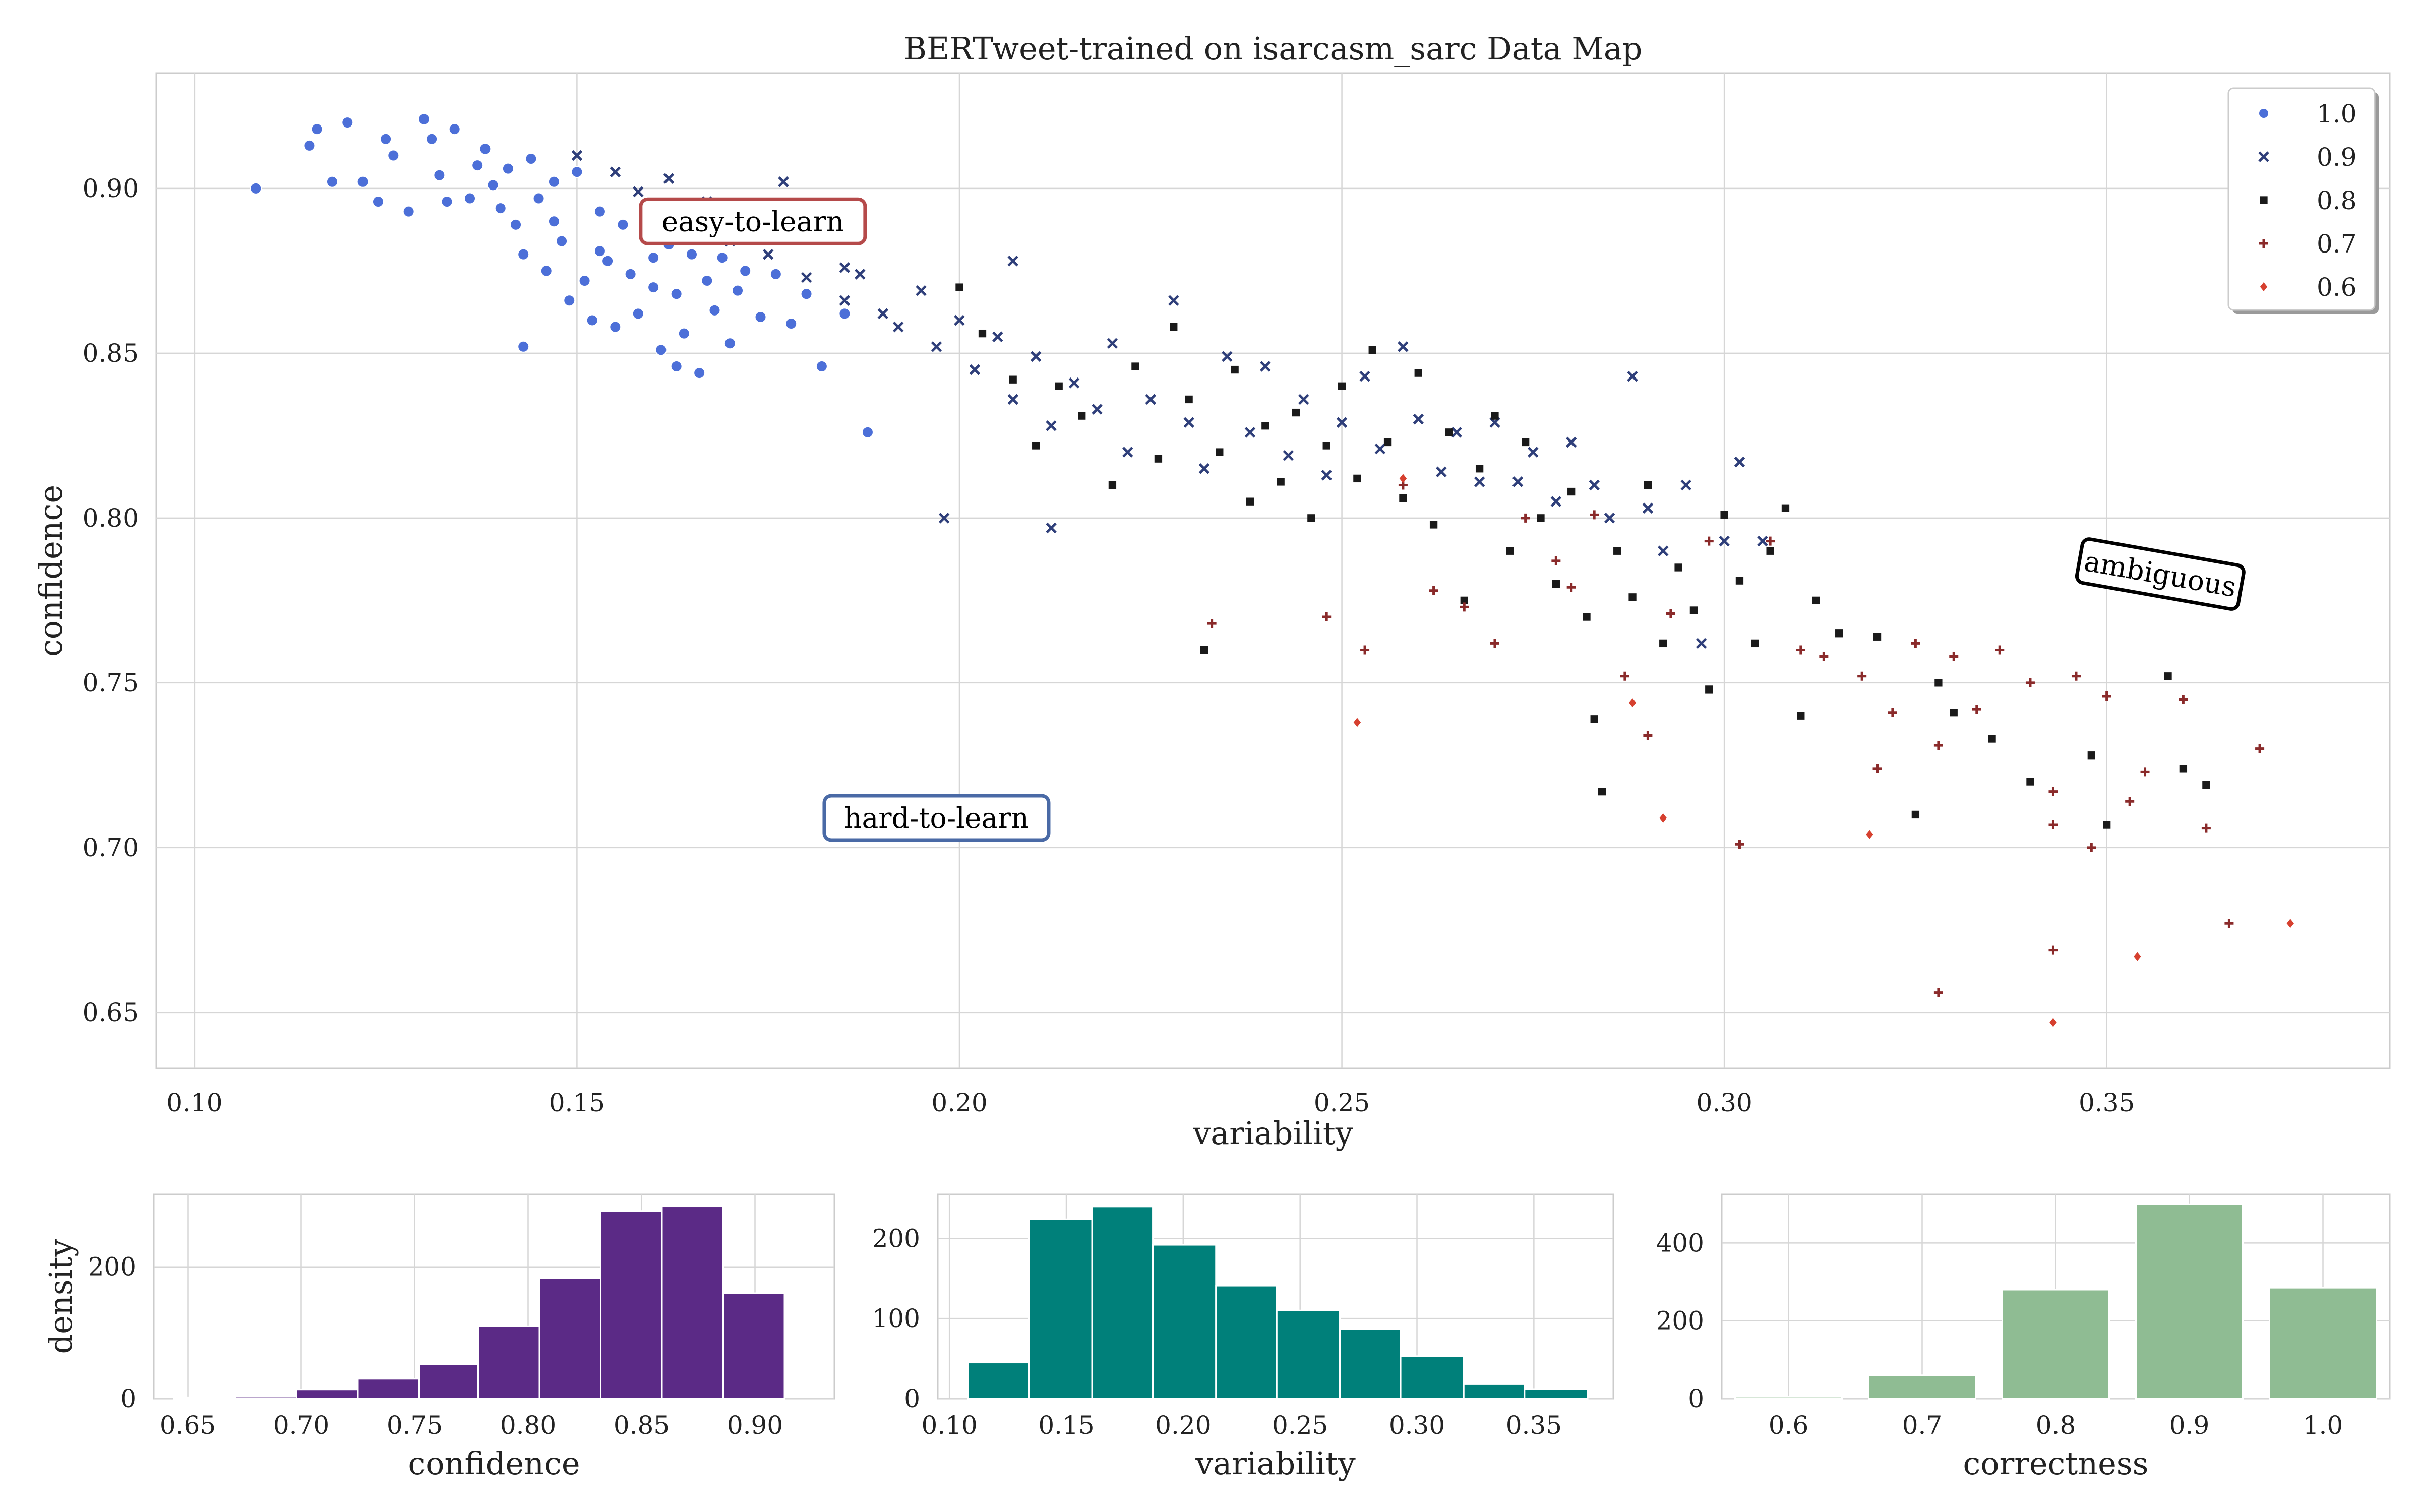 The height and width of the screenshot is (1512, 2420). What do you see at coordinates (753, 221) in the screenshot?
I see `annotation-label: easy-to-learn` at bounding box center [753, 221].